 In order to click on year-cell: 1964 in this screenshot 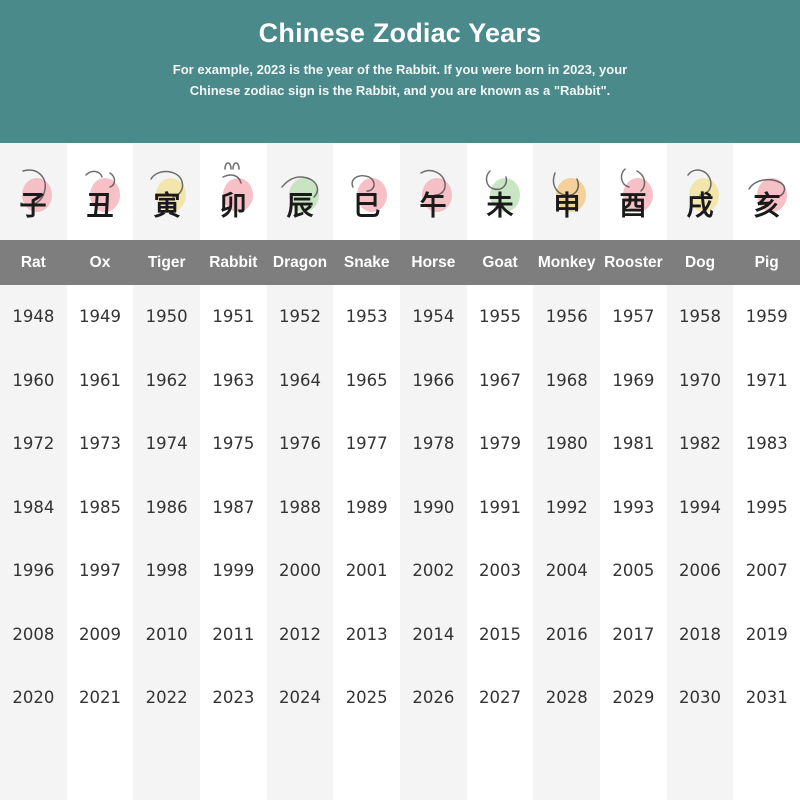, I will do `click(300, 381)`.